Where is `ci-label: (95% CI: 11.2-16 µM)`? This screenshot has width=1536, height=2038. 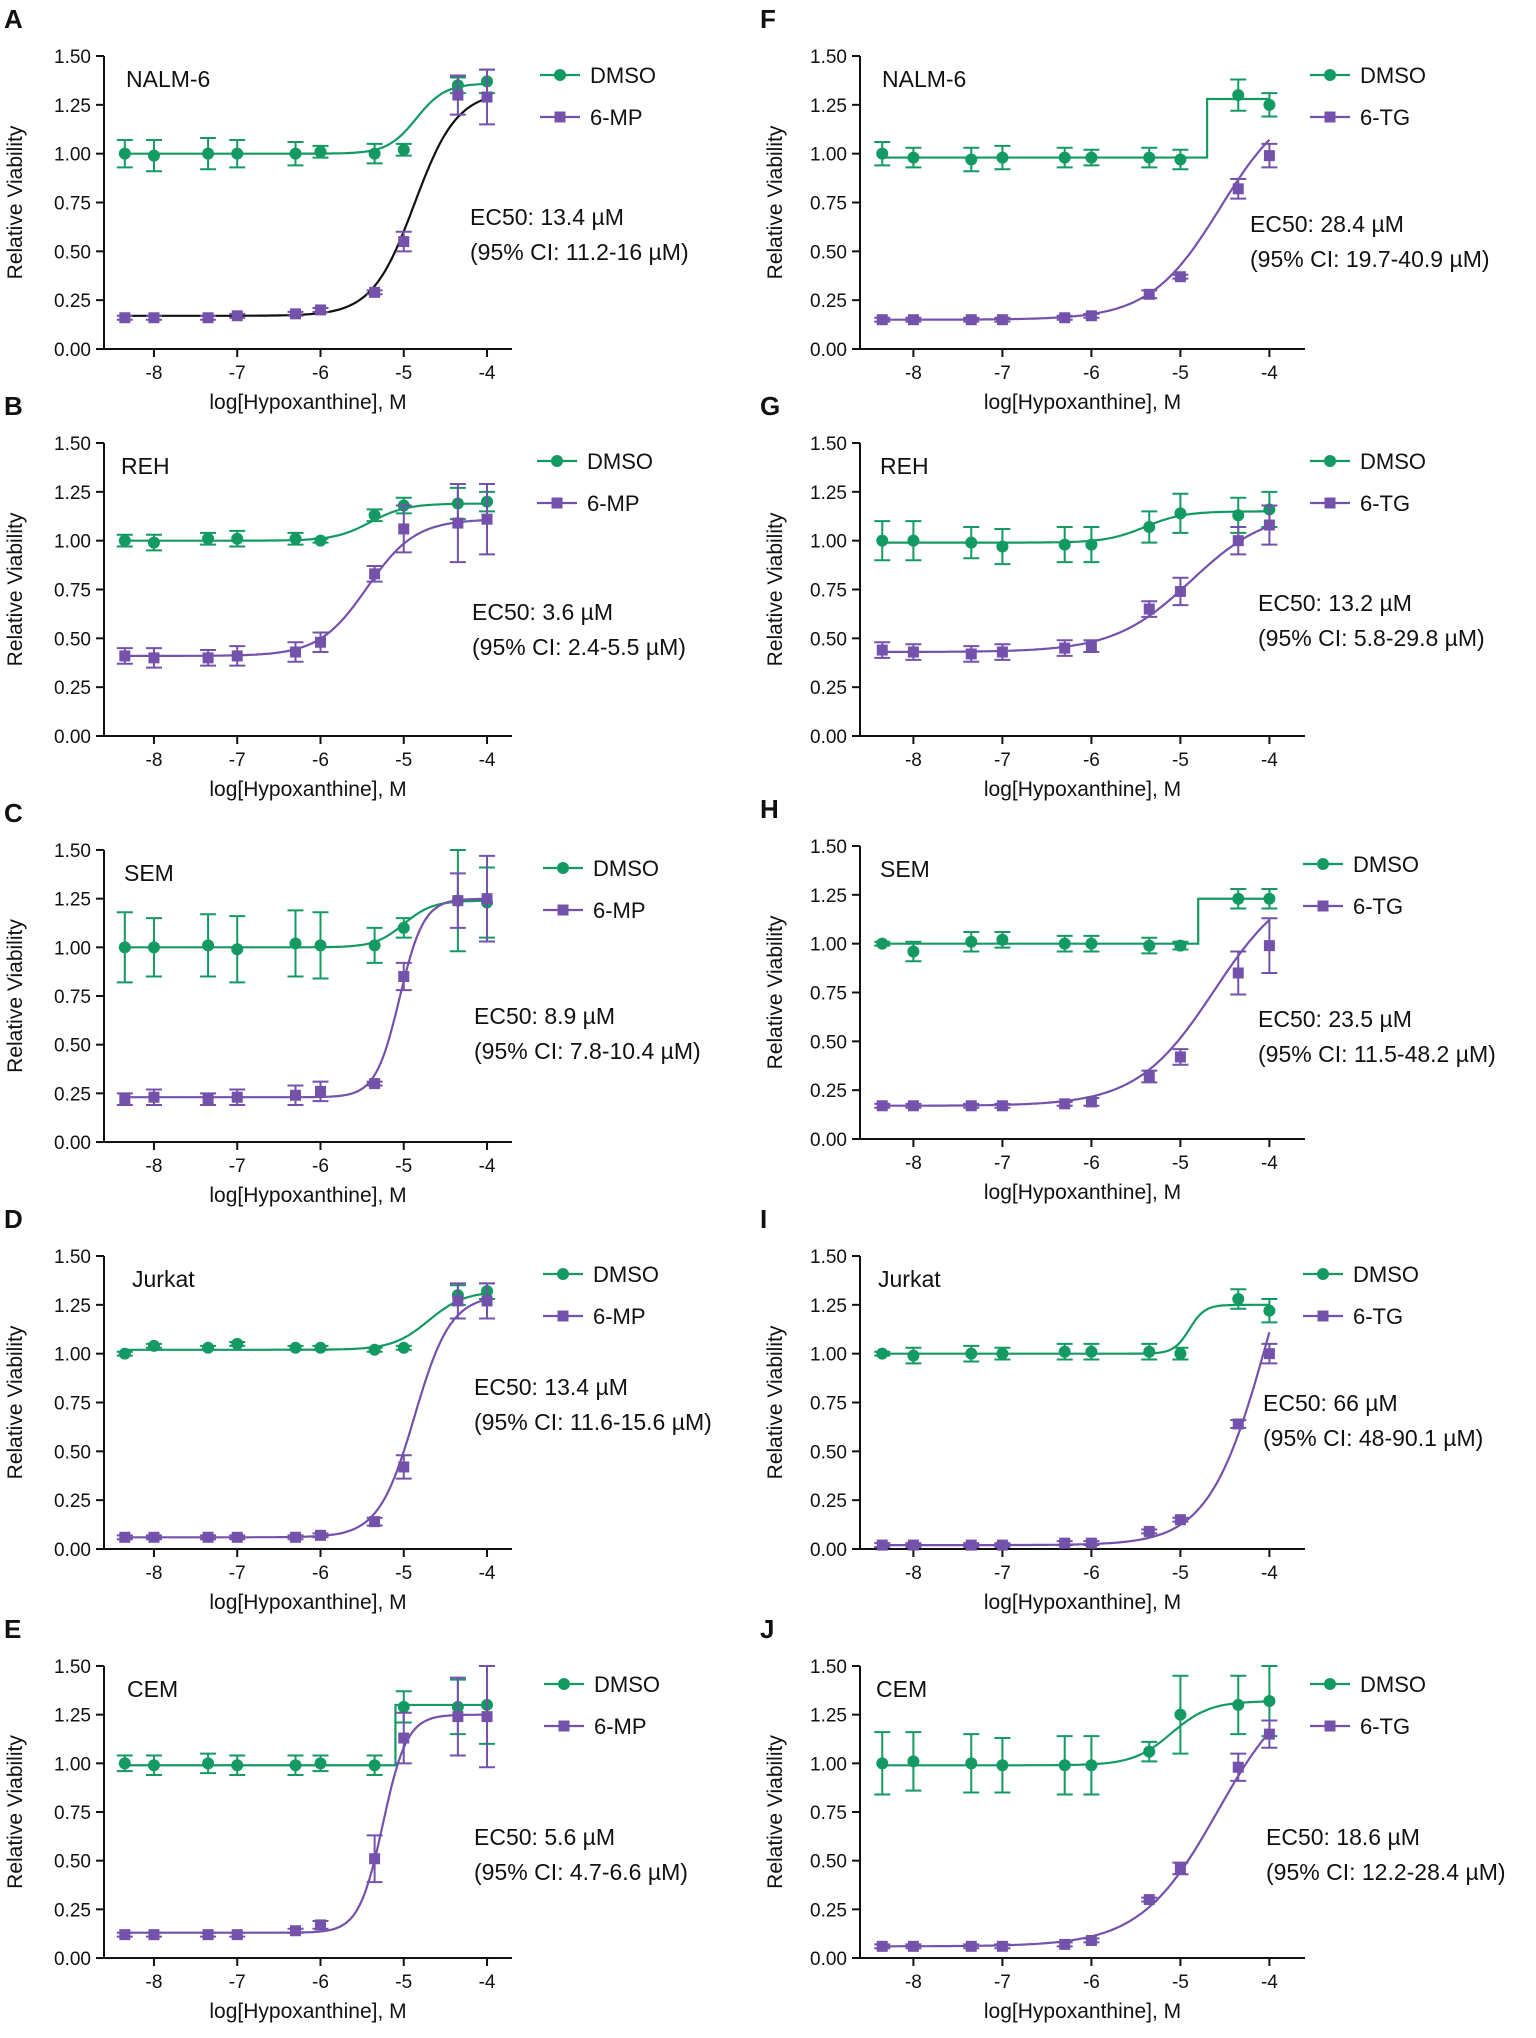 ci-label: (95% CI: 11.2-16 µM) is located at coordinates (579, 252).